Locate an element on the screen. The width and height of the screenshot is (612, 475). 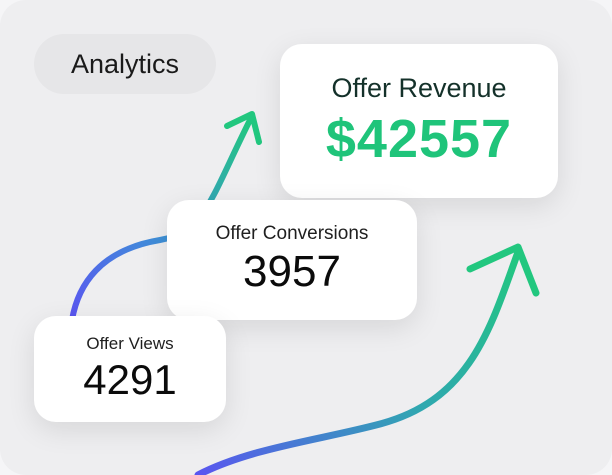
bottom-arrowhead-icon is located at coordinates (503, 270).